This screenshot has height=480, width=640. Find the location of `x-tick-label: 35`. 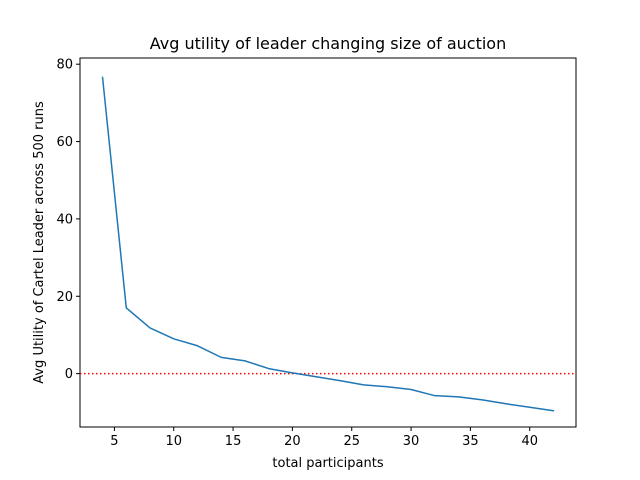

x-tick-label: 35 is located at coordinates (470, 441).